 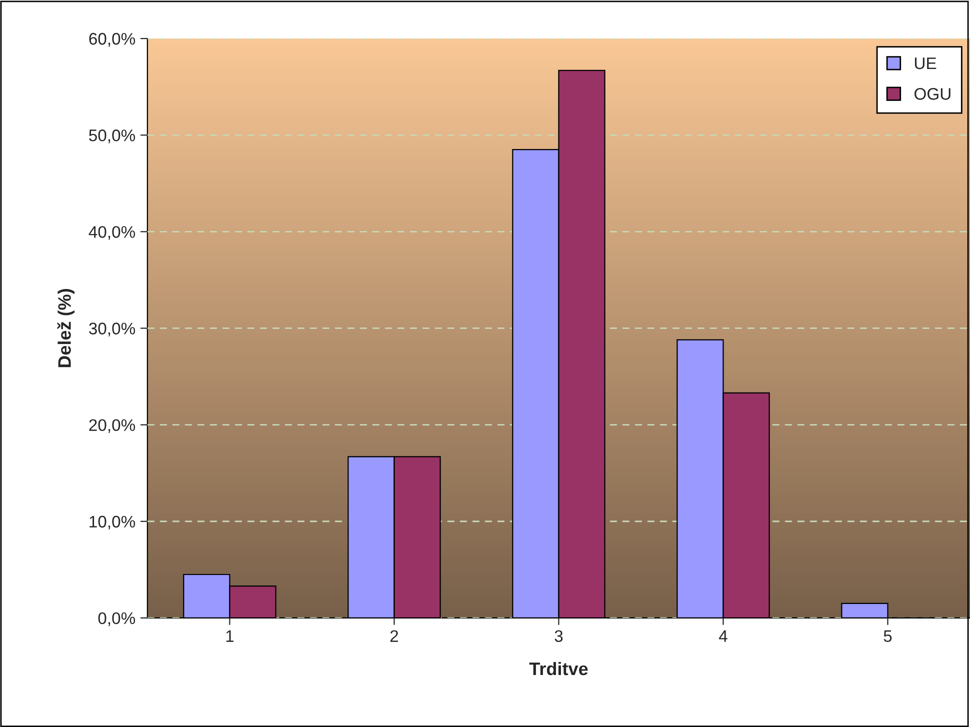 What do you see at coordinates (558, 636) in the screenshot?
I see `x-tick-label: 3` at bounding box center [558, 636].